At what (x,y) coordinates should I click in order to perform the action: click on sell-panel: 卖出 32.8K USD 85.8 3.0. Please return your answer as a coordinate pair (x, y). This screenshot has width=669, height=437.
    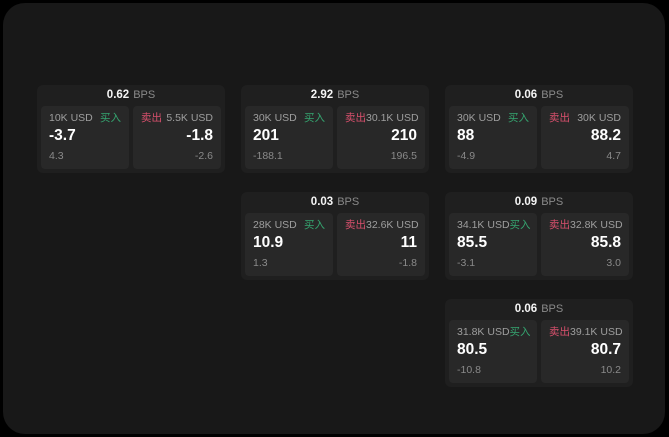
    Looking at the image, I should click on (585, 244).